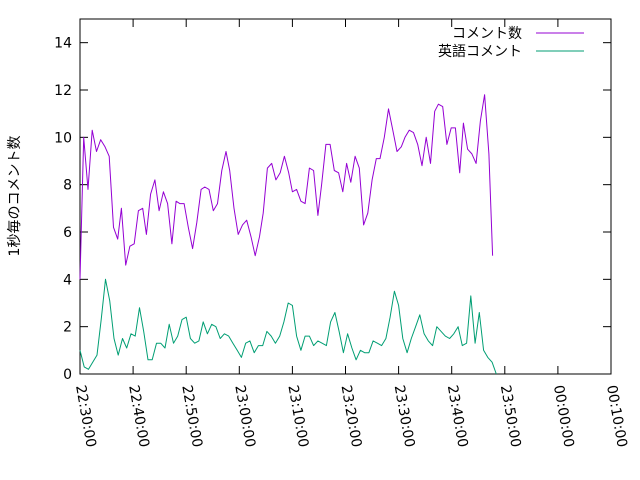 Image resolution: width=640 pixels, height=480 pixels. What do you see at coordinates (244, 416) in the screenshot?
I see `x-tick-label: 23:00:00` at bounding box center [244, 416].